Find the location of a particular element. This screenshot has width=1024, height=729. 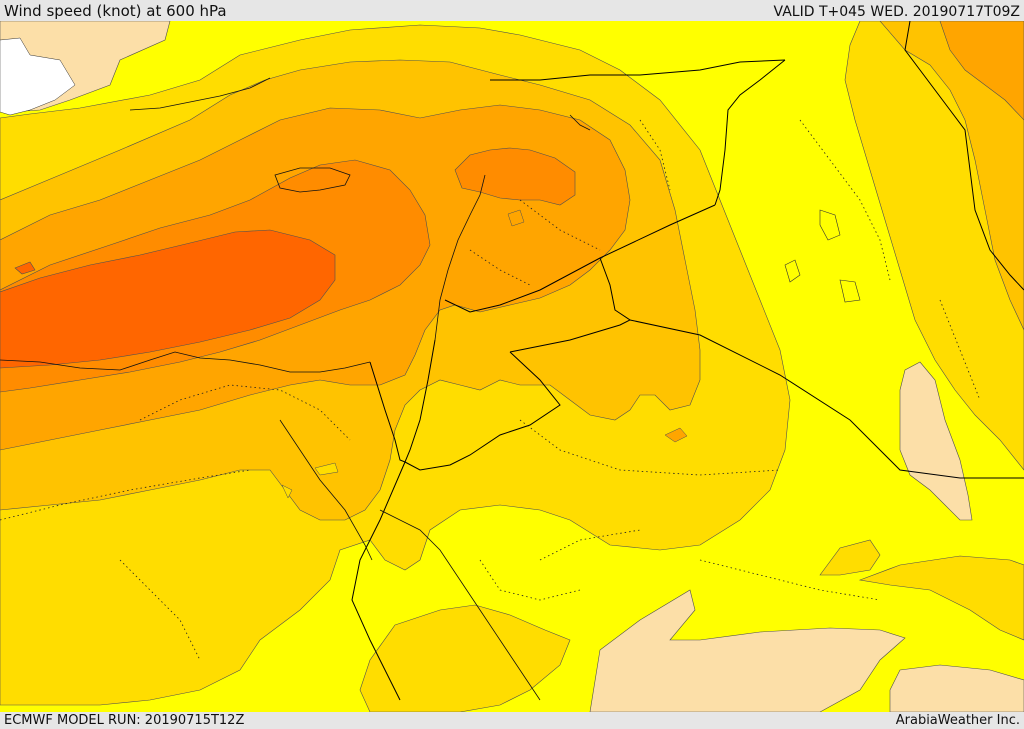

band-high is located at coordinates (168, 299).